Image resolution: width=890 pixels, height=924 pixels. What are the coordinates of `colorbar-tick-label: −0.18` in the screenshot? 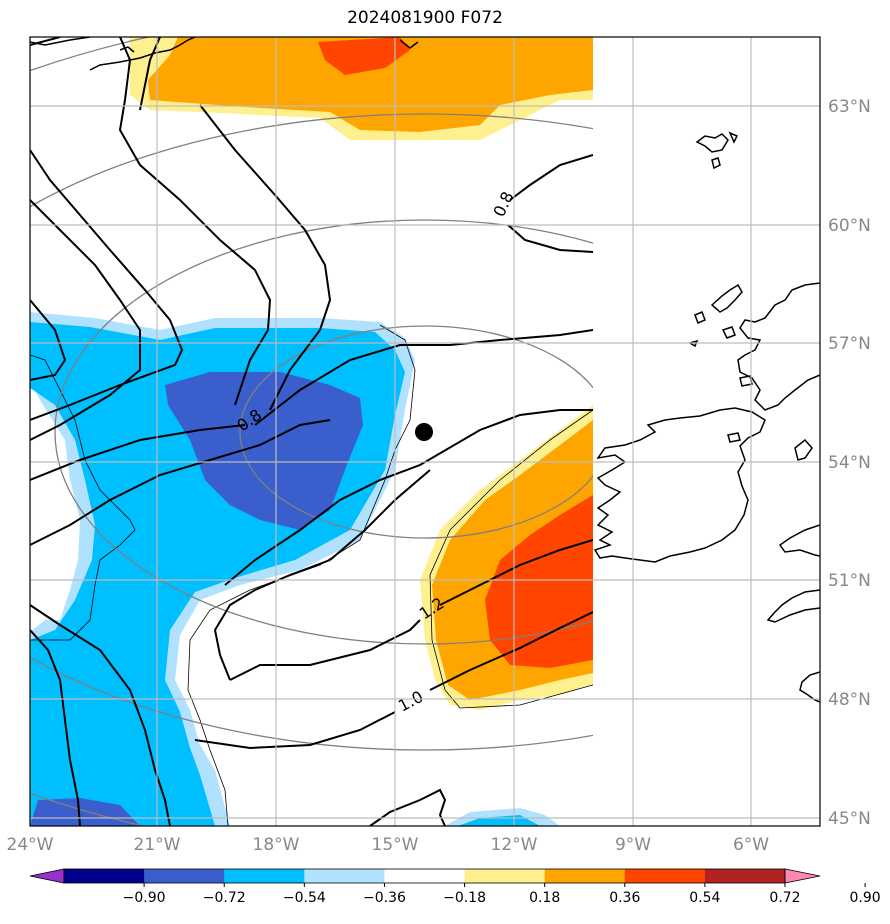 It's located at (464, 898).